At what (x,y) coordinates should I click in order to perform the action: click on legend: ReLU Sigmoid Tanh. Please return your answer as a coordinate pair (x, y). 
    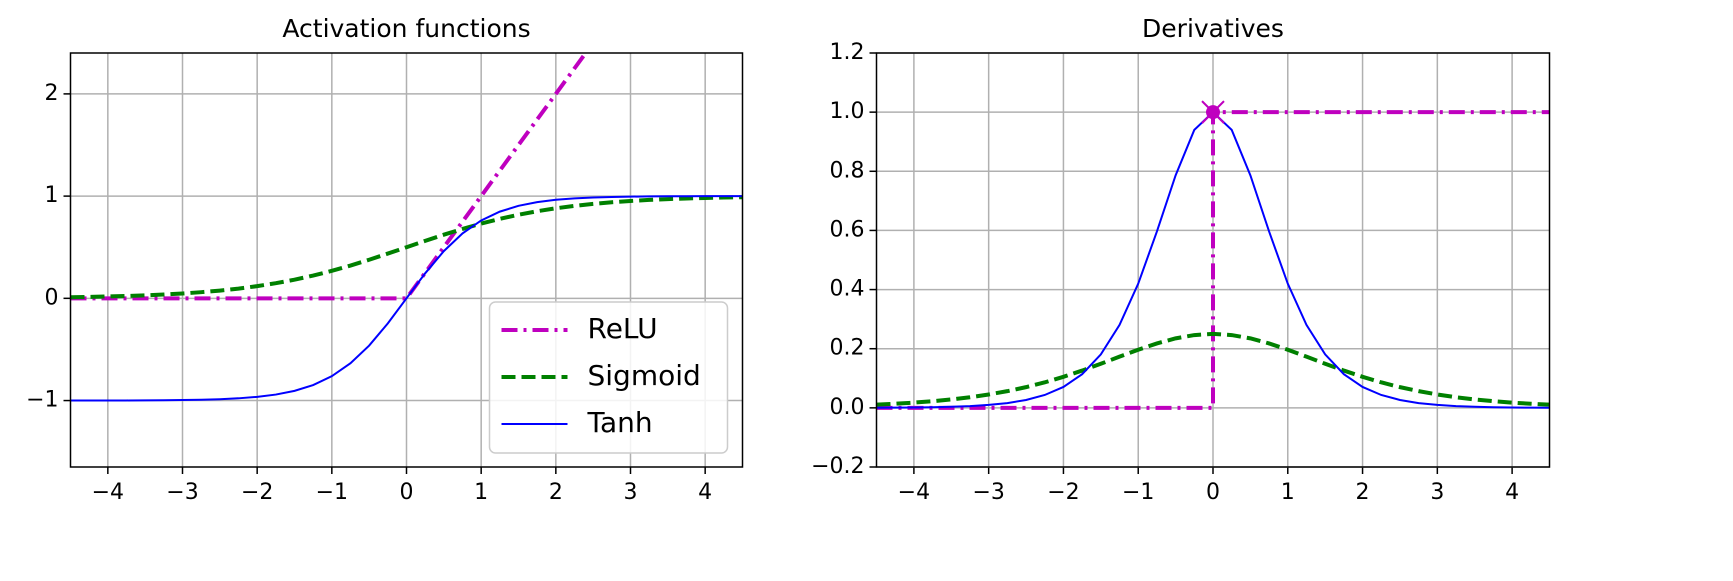
    Looking at the image, I should click on (608, 377).